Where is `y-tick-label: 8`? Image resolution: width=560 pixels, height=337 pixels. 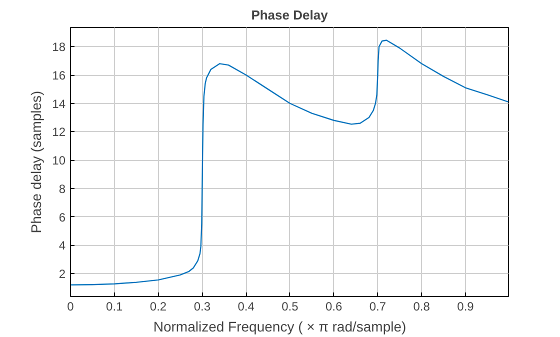 y-tick-label: 8 is located at coordinates (62, 189).